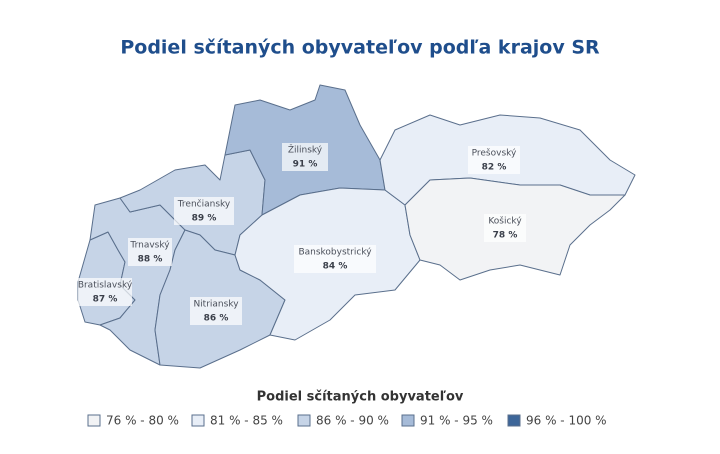 The width and height of the screenshot is (720, 454). What do you see at coordinates (150, 260) in the screenshot?
I see `region-value: 88 %` at bounding box center [150, 260].